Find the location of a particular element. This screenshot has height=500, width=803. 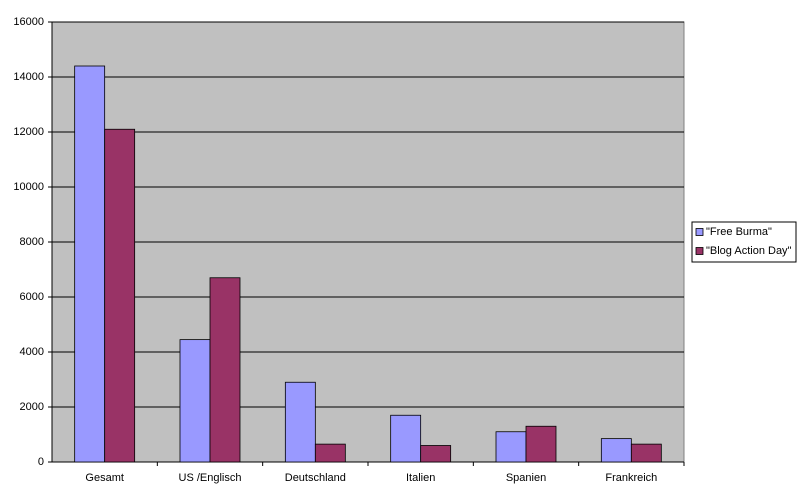

legend-box is located at coordinates (744, 242).